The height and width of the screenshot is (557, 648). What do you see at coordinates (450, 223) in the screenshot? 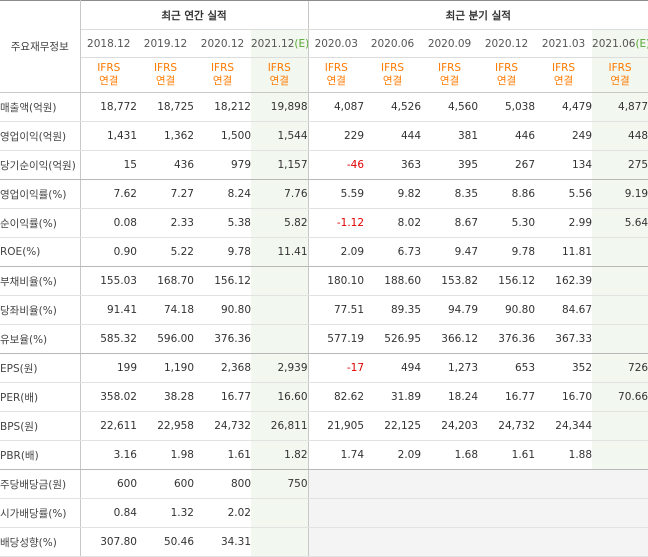
I see `value-cell: 8.67` at bounding box center [450, 223].